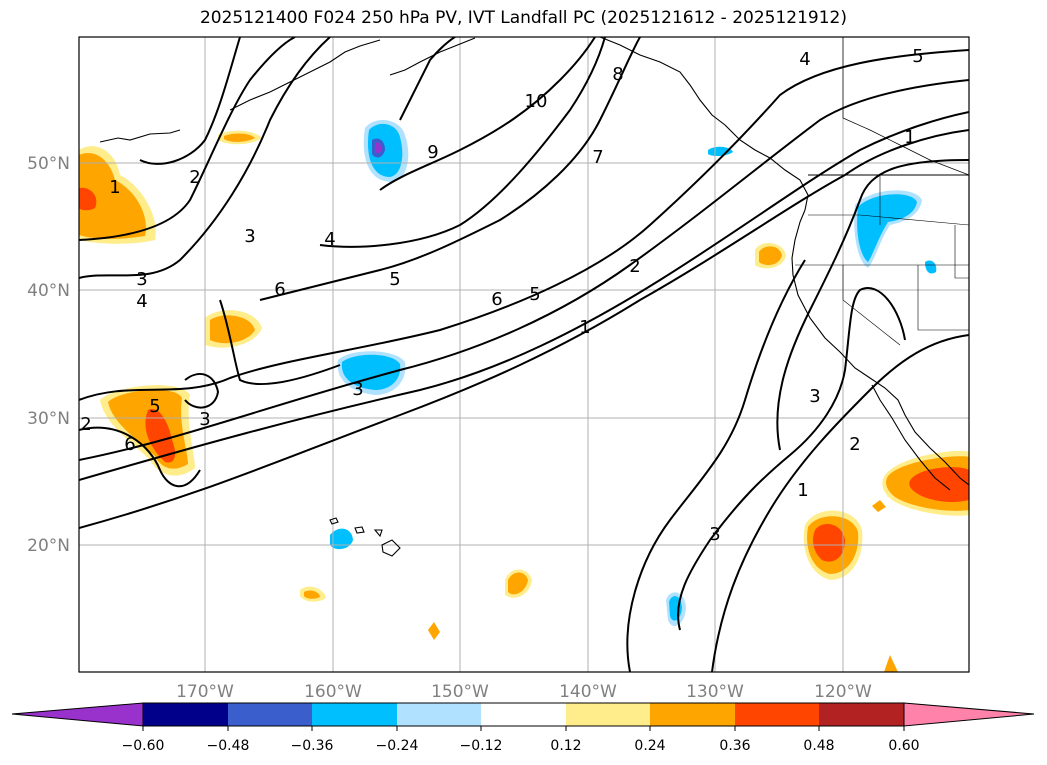 The height and width of the screenshot is (765, 1047). What do you see at coordinates (397, 746) in the screenshot?
I see `colorbar-tick-label: −0.24` at bounding box center [397, 746].